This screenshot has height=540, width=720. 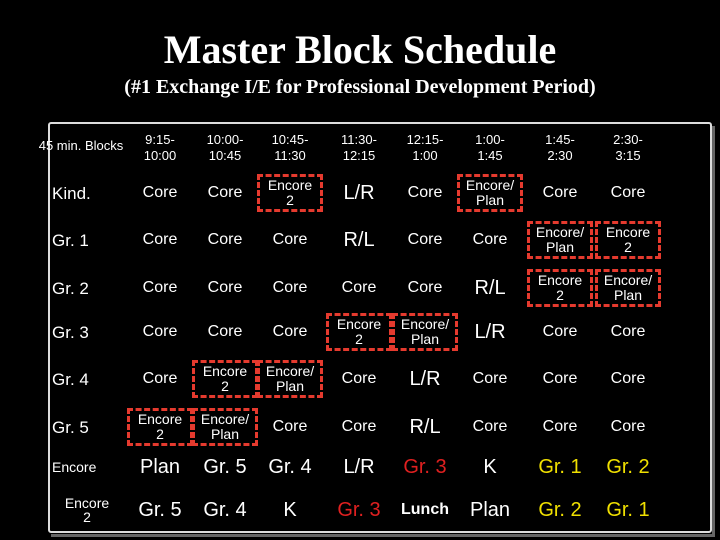 I want to click on schedule-cell: Lunch, so click(x=425, y=509).